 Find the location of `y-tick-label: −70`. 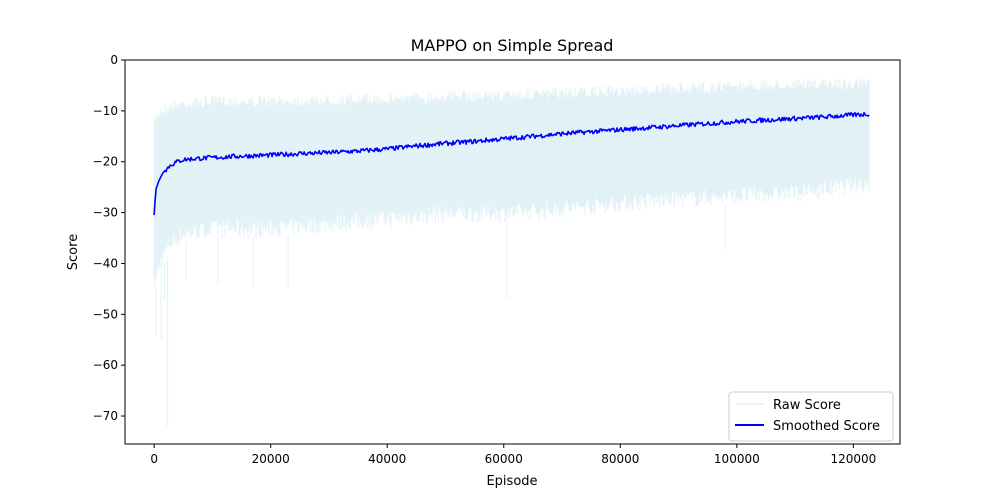

y-tick-label: −70 is located at coordinates (105, 416).